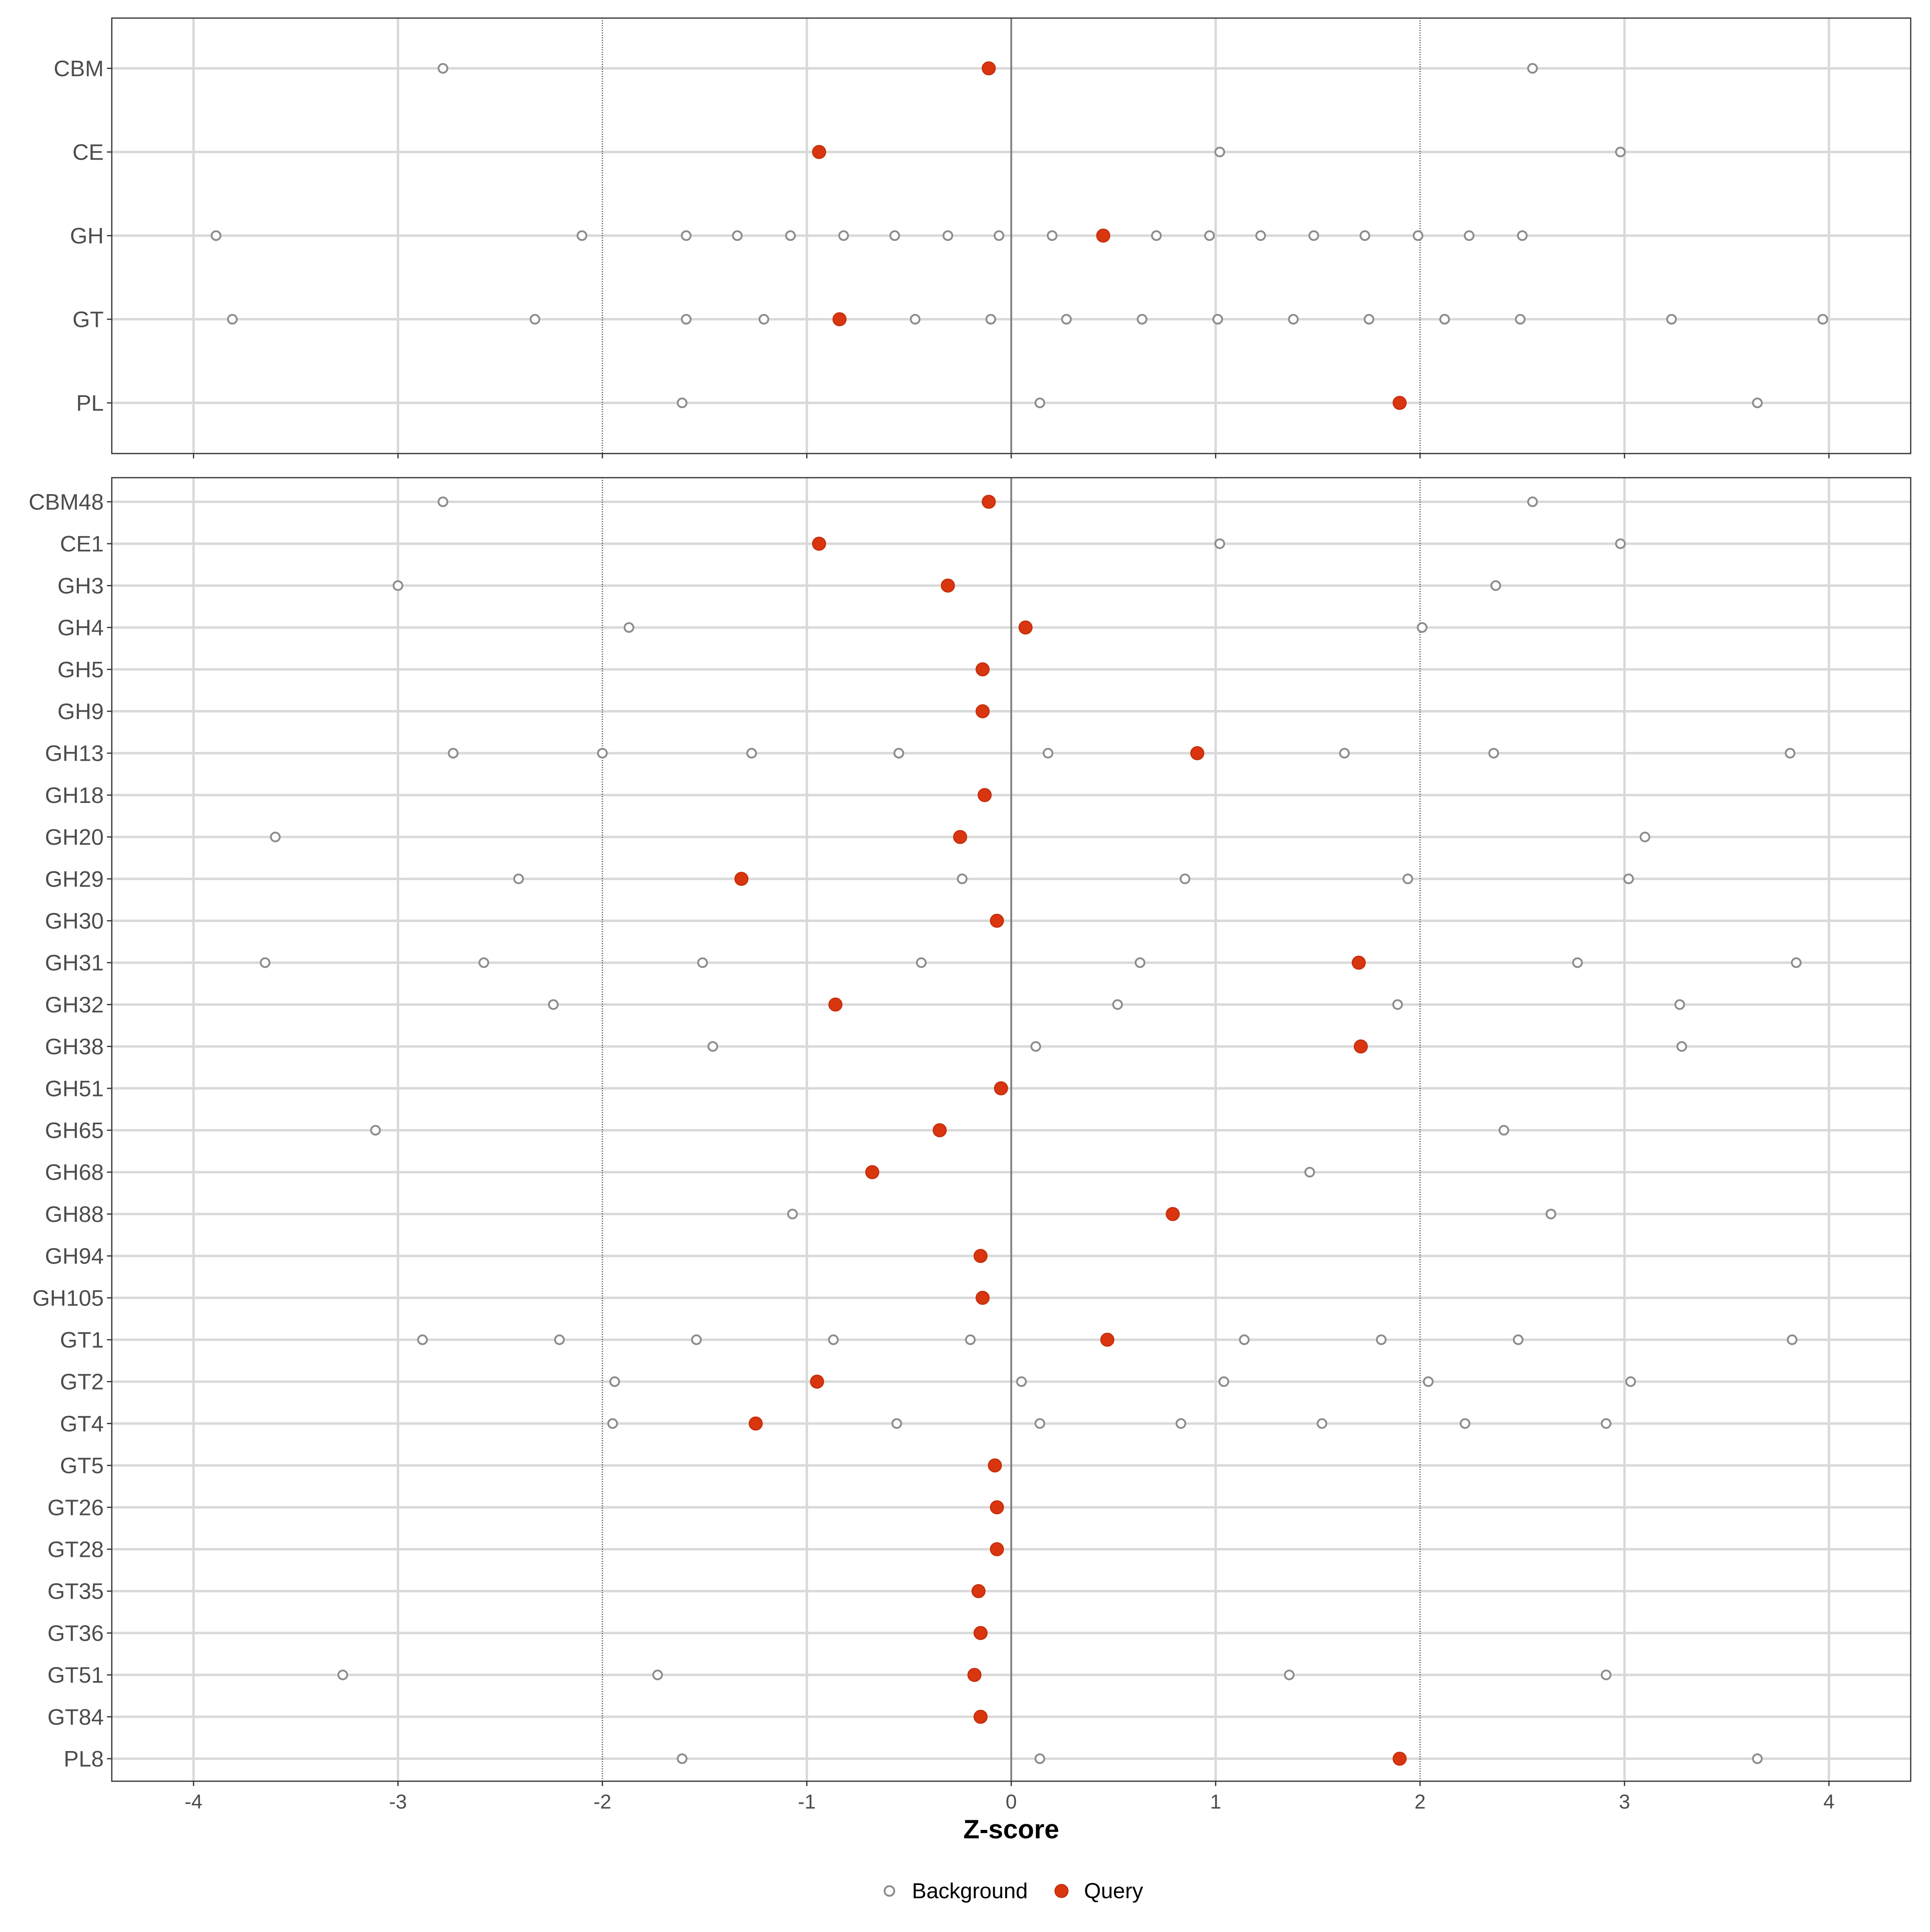  I want to click on query-point-GT, so click(840, 319).